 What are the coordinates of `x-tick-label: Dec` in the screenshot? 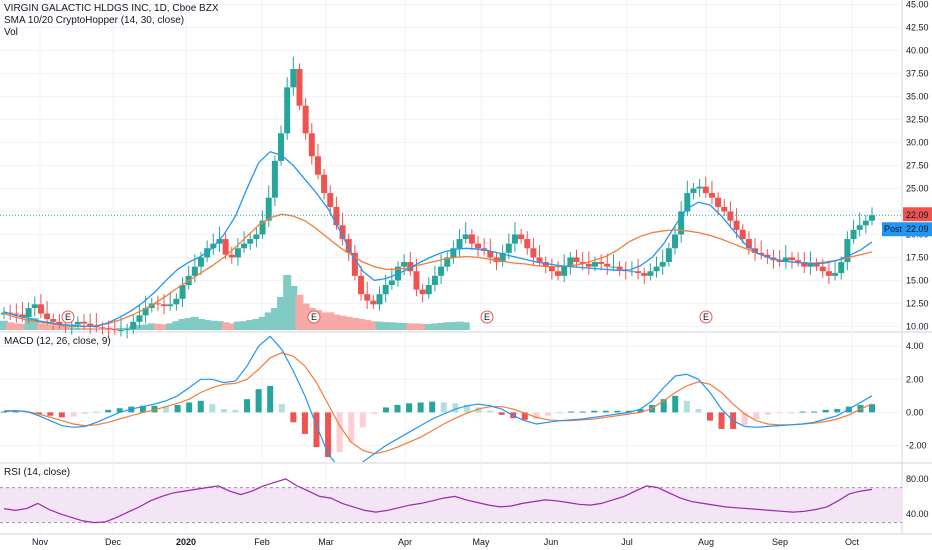 It's located at (113, 542).